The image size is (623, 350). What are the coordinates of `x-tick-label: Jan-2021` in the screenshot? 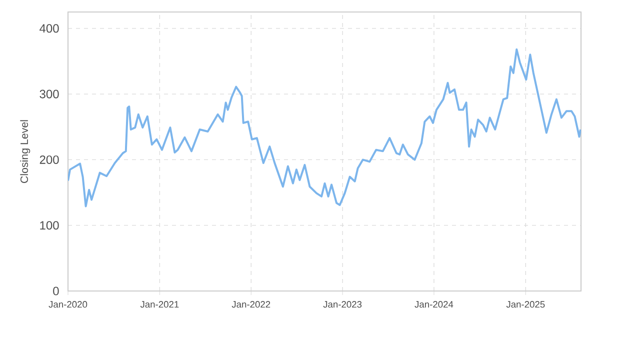 It's located at (159, 304).